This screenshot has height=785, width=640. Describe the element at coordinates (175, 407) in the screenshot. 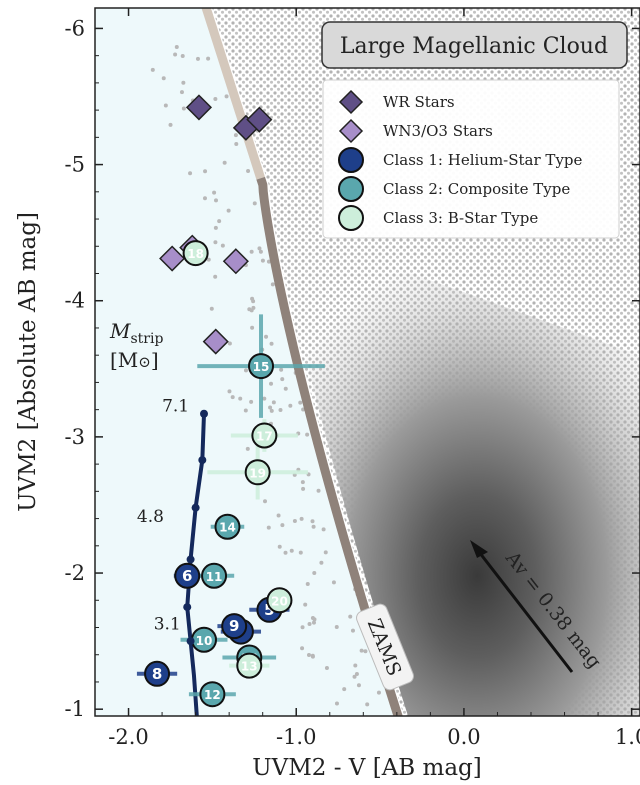

I see `mass-label: 7.1` at that location.